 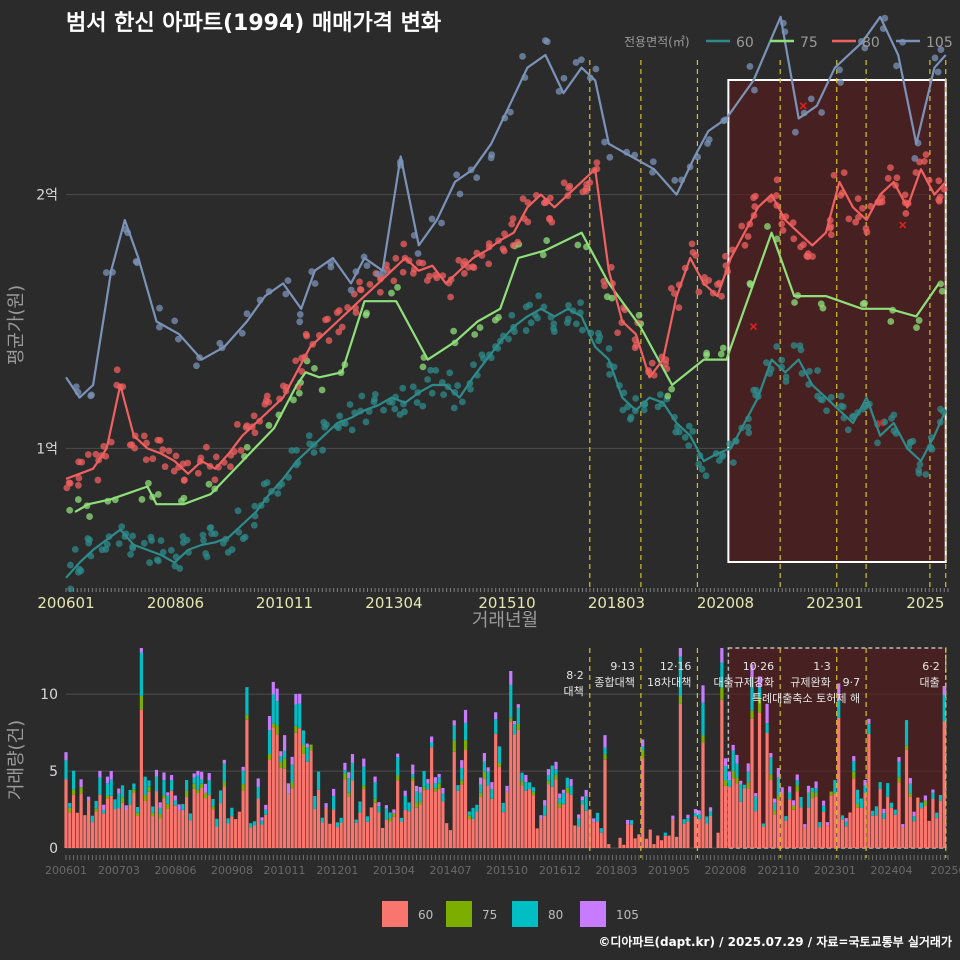 What do you see at coordinates (232, 870) in the screenshot?
I see `bottom-x-tick-label: 200908` at bounding box center [232, 870].